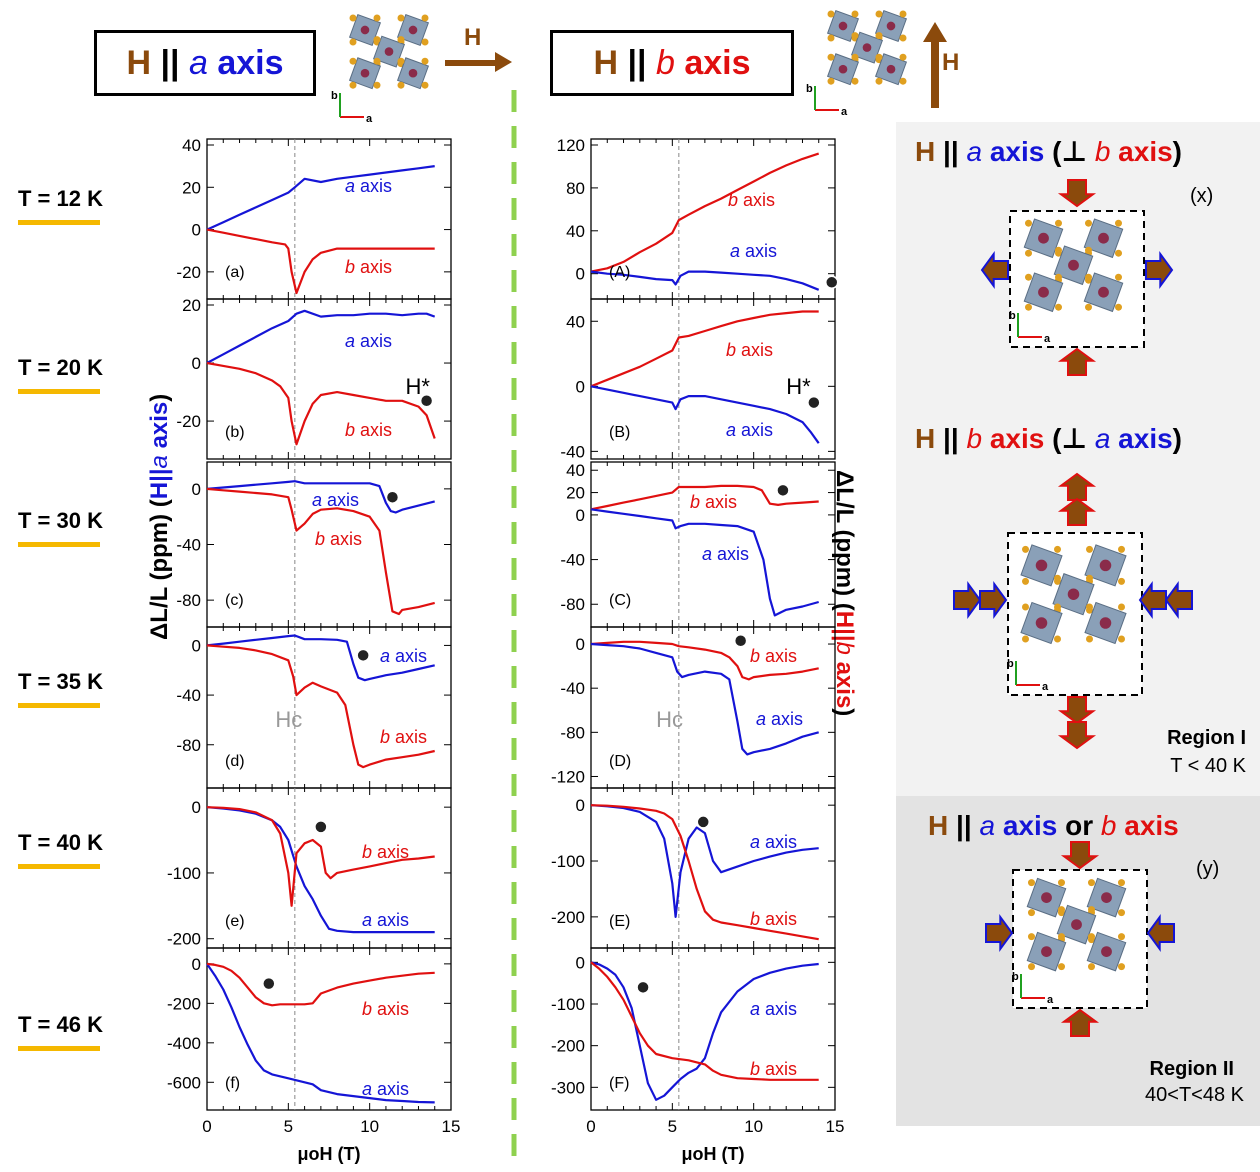  What do you see at coordinates (1012, 316) in the screenshot?
I see `axis-b-label: b` at bounding box center [1012, 316].